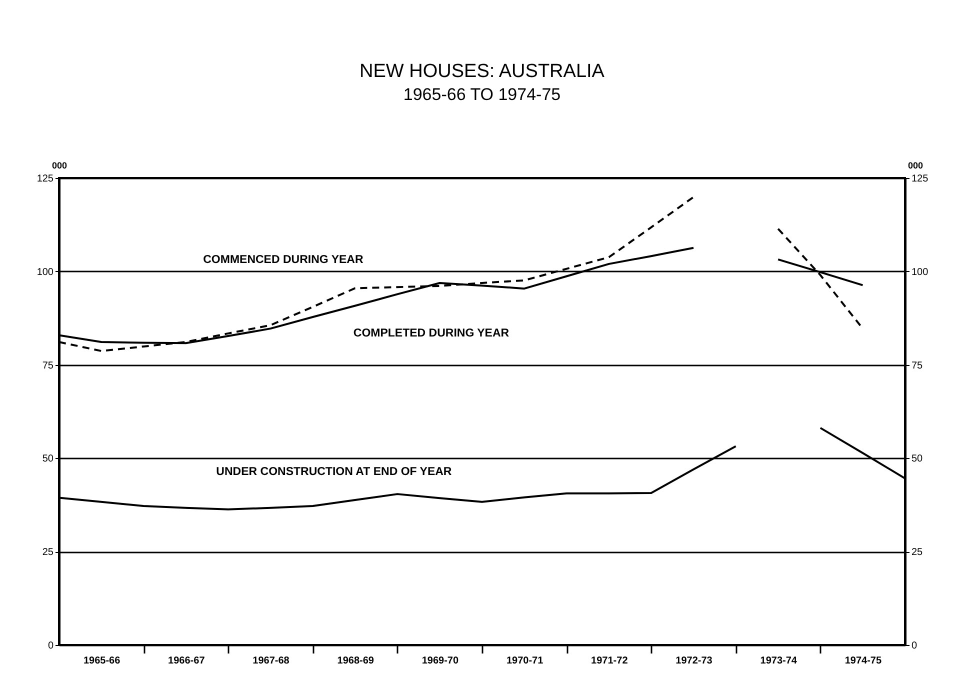  Describe the element at coordinates (431, 333) in the screenshot. I see `series-label: COMPLETED DURING YEAR` at that location.